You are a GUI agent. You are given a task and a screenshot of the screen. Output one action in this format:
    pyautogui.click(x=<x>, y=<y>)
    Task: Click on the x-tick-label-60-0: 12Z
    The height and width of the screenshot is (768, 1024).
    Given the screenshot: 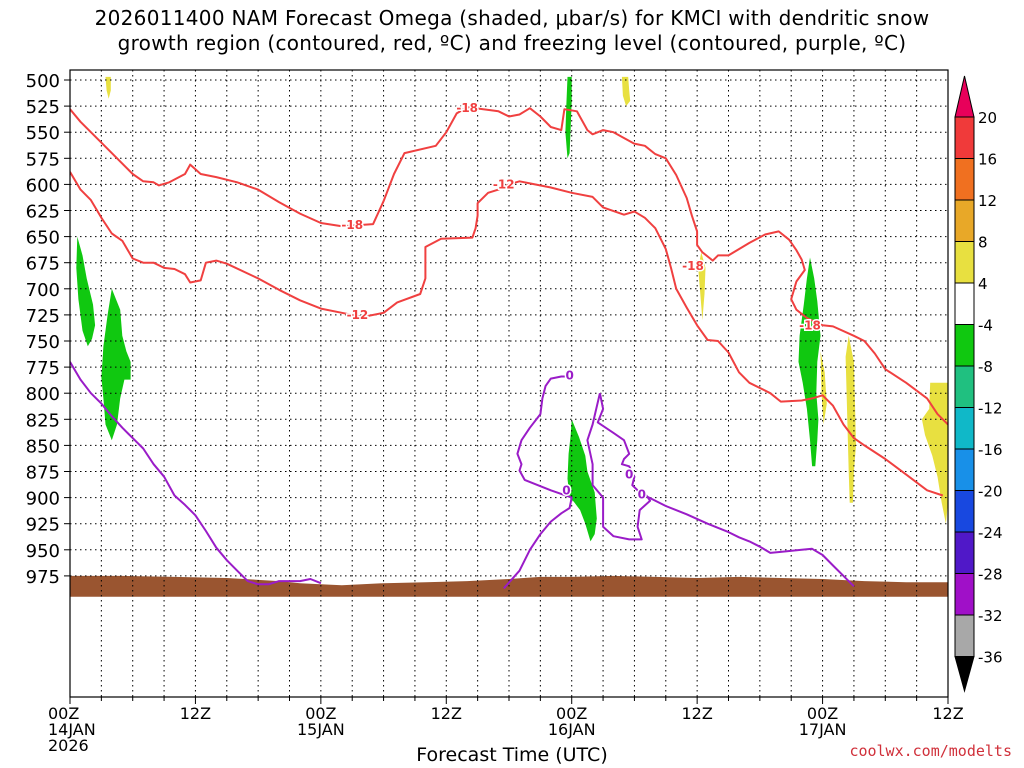 What is the action you would take?
    pyautogui.click(x=696, y=713)
    